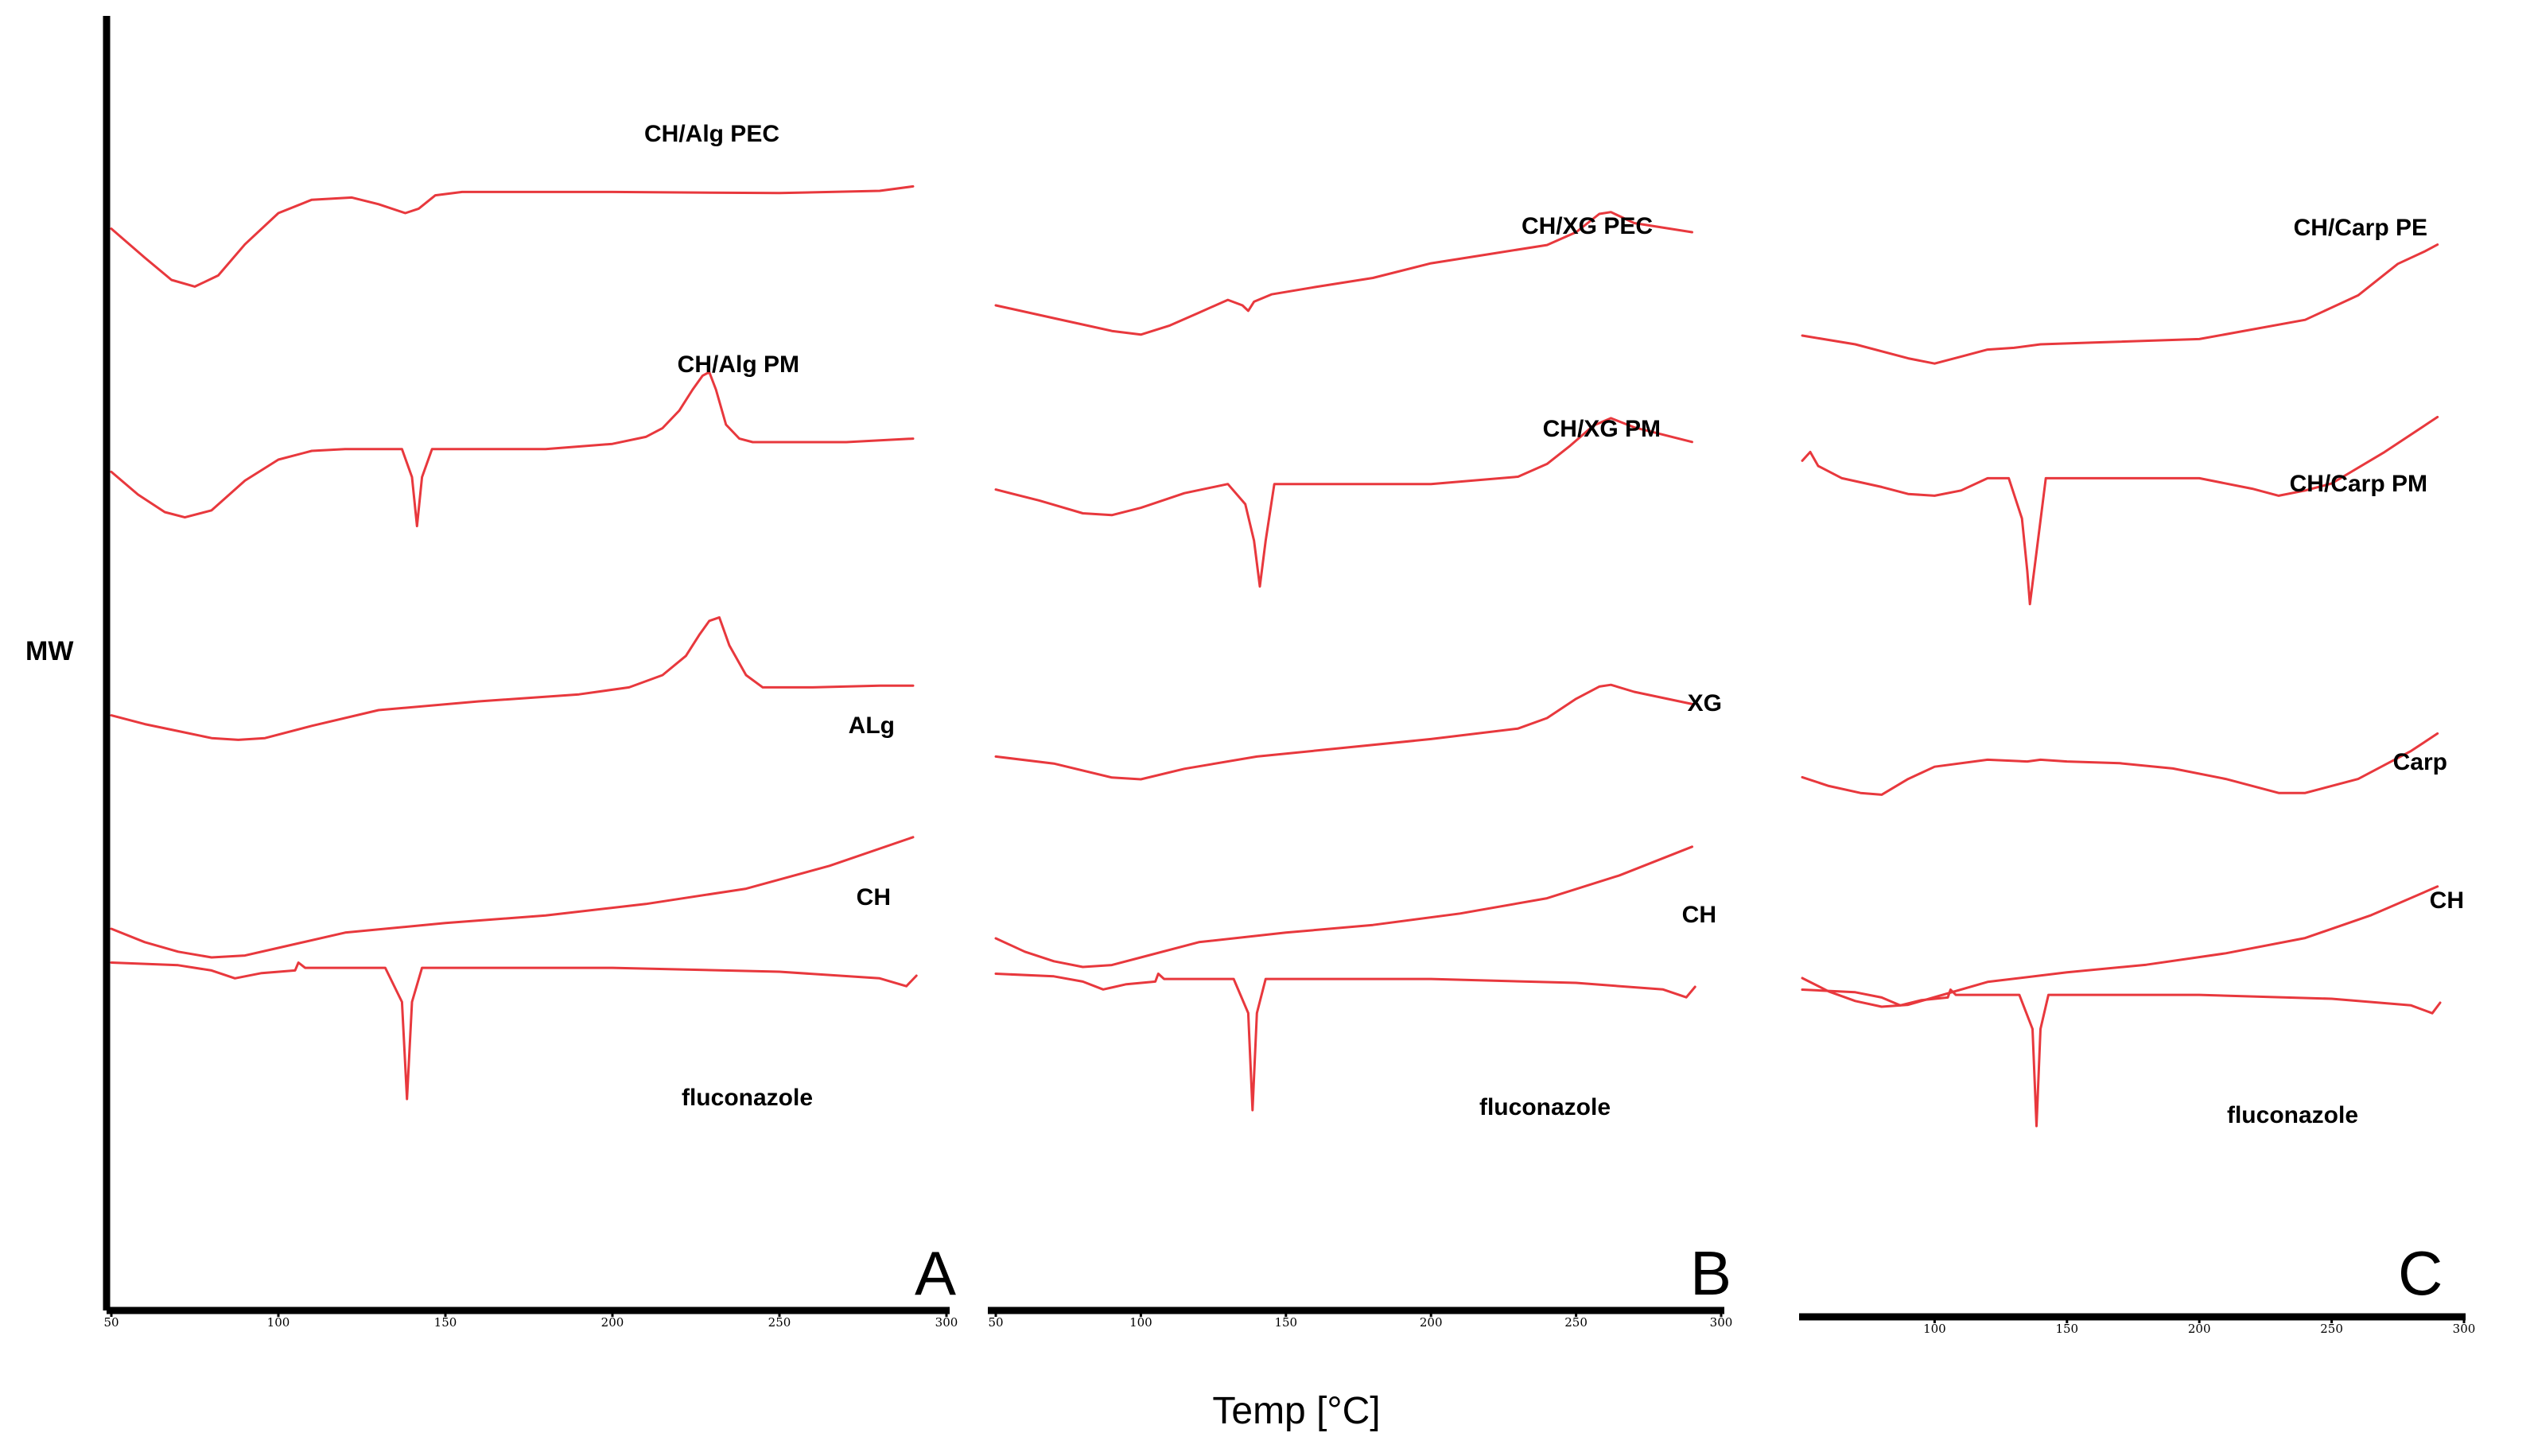 The image size is (2534, 1456). I want to click on panel-a-curve-ch-alg-pec, so click(512, 236).